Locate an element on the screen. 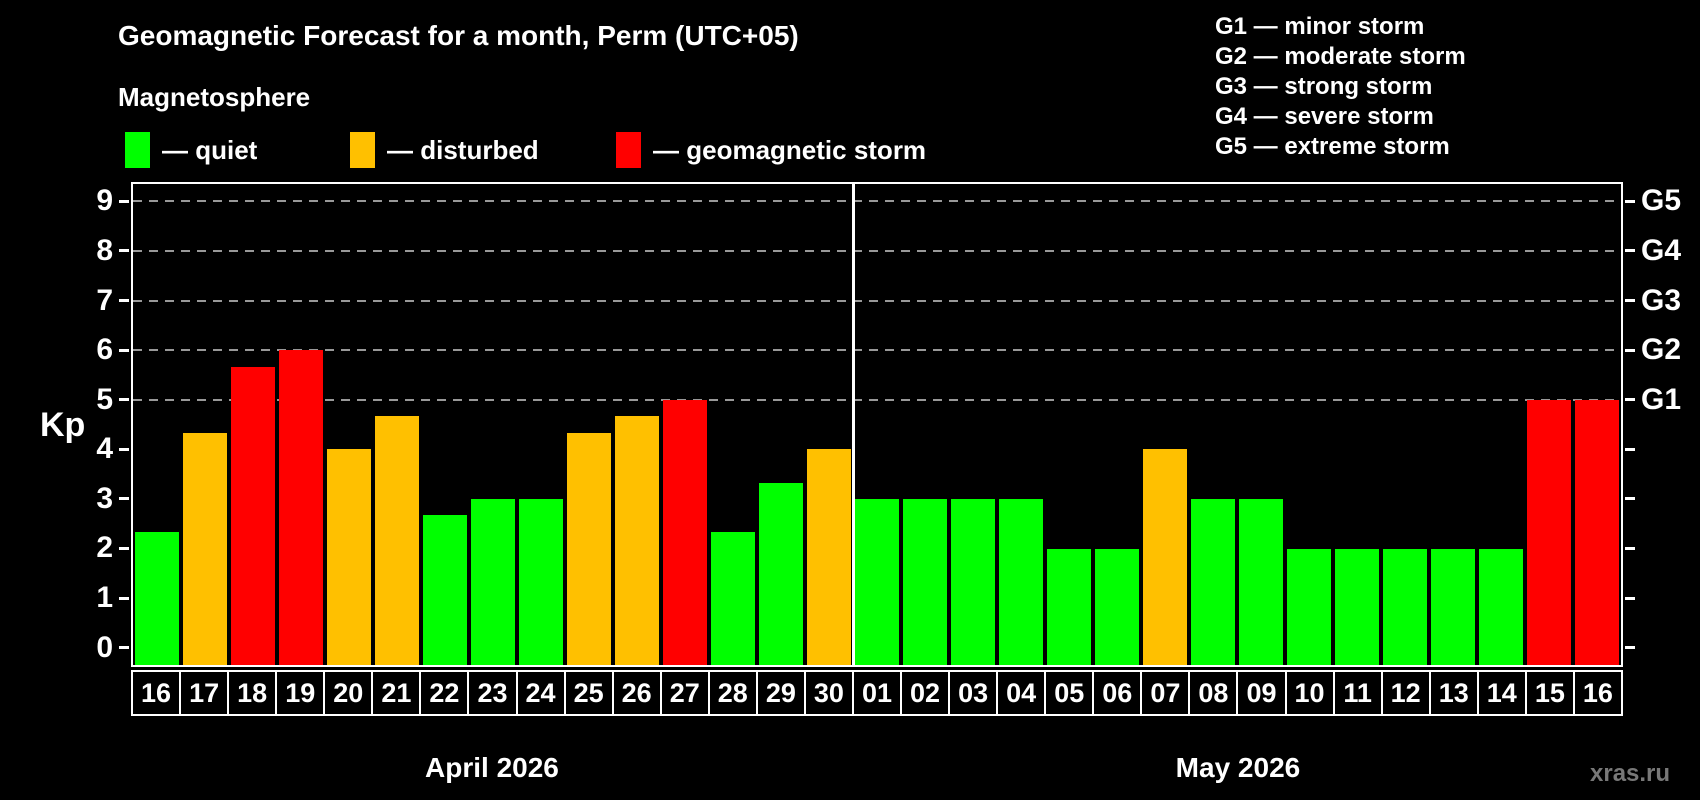 The height and width of the screenshot is (800, 1700). g-level-label-g1: G1 is located at coordinates (1661, 399).